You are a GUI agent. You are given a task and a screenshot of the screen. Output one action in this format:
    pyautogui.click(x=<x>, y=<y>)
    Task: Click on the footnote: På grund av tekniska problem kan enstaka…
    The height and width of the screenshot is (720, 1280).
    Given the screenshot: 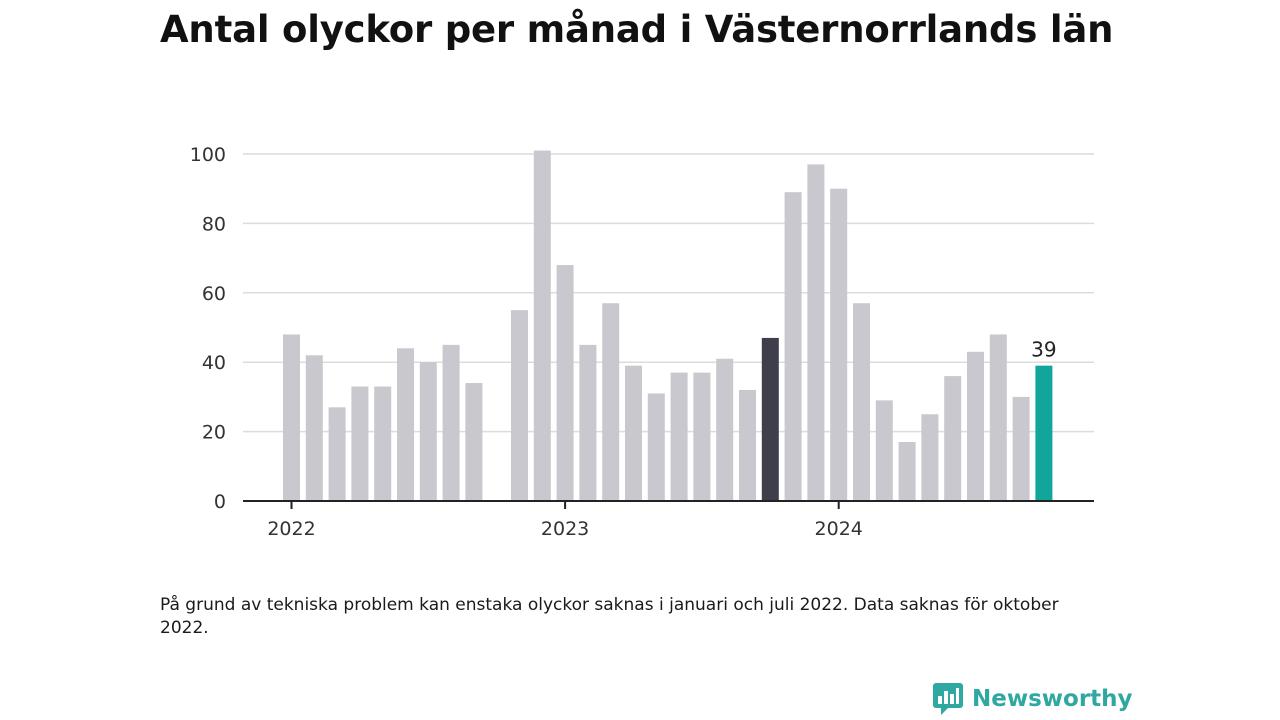 What is the action you would take?
    pyautogui.click(x=609, y=616)
    